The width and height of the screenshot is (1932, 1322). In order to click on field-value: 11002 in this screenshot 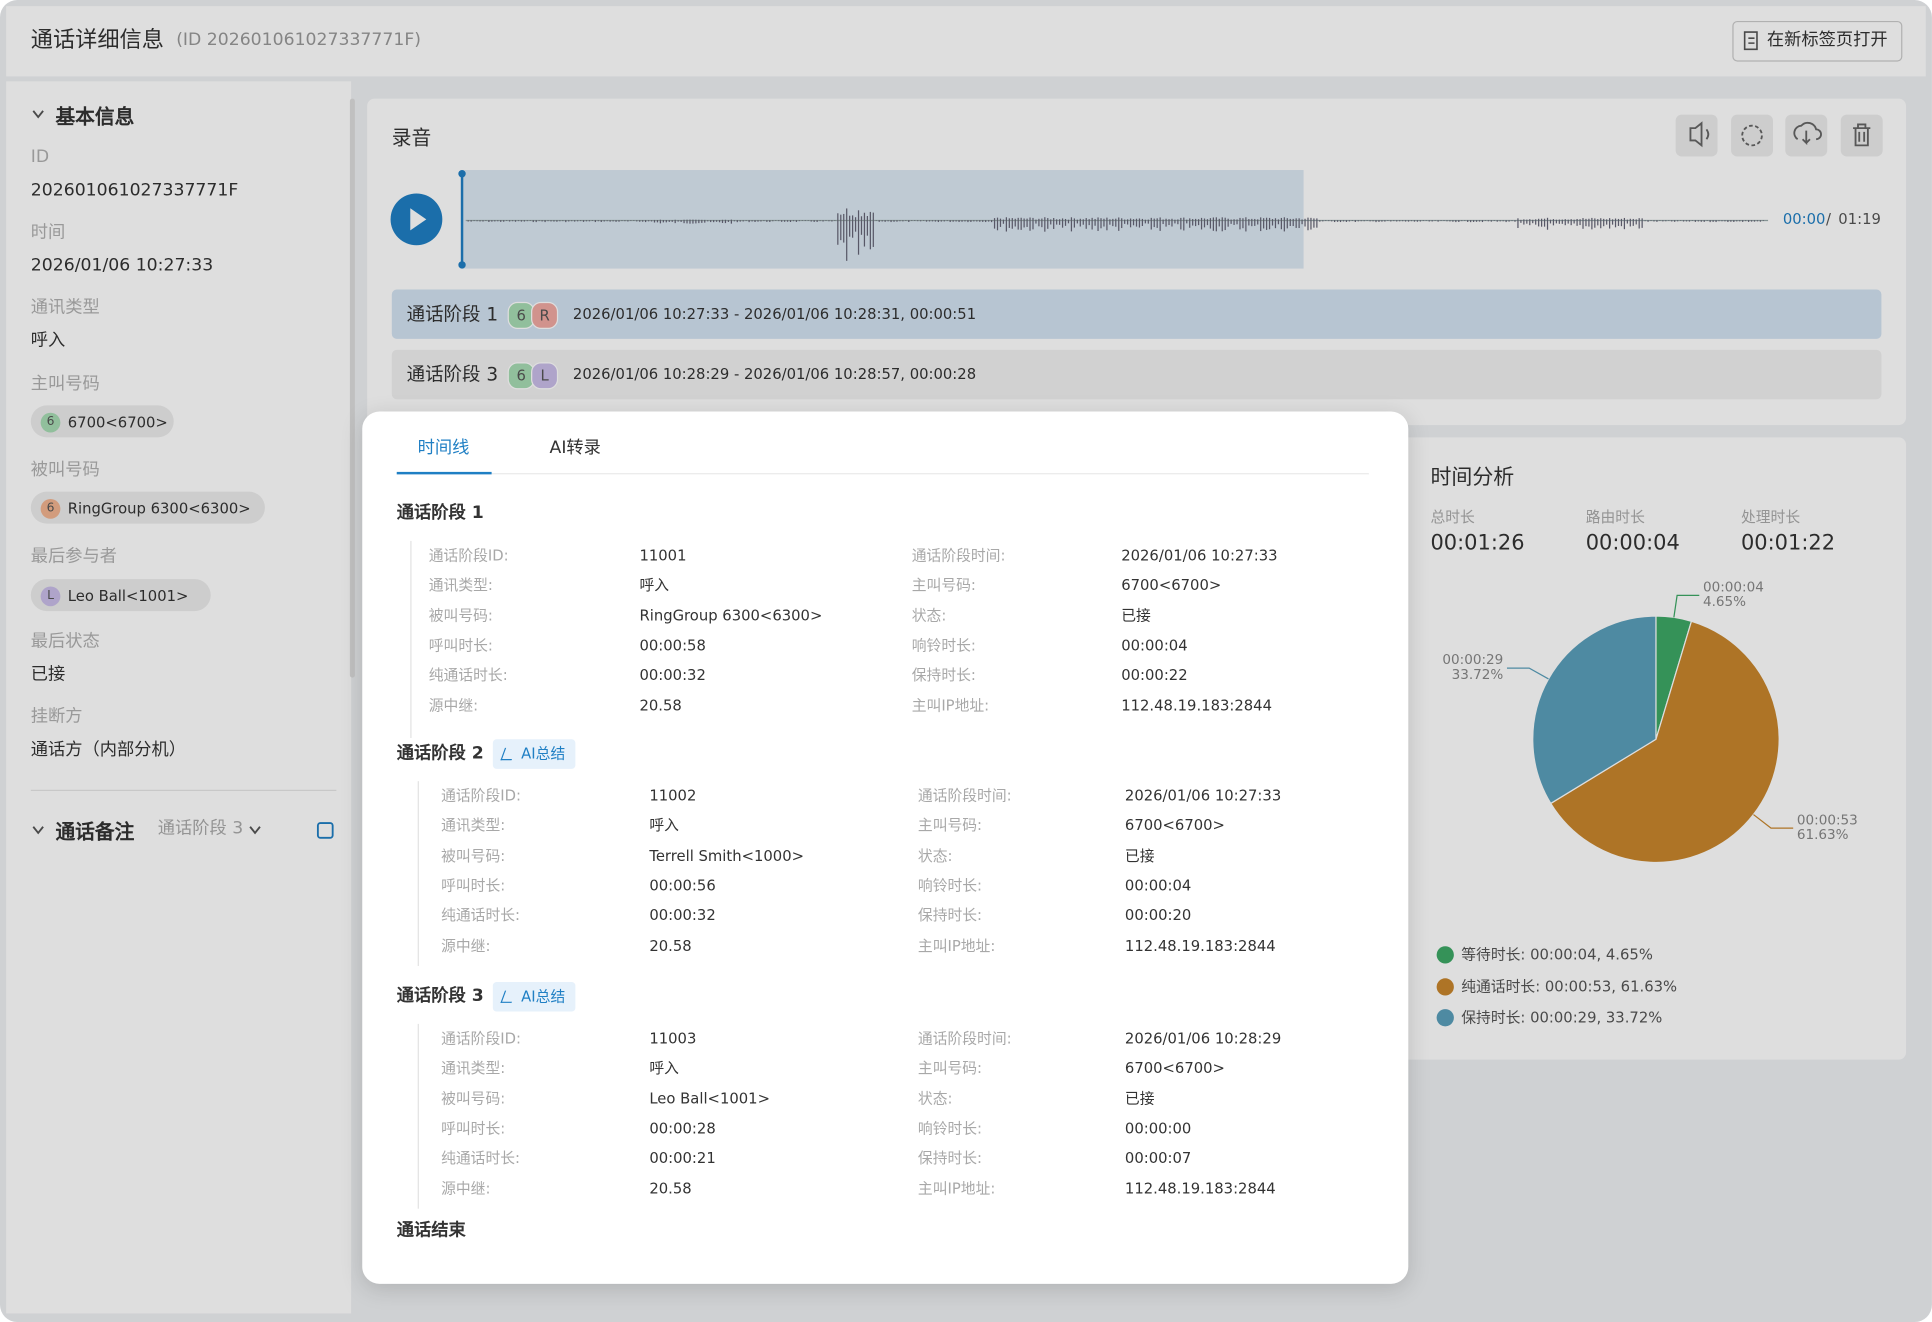, I will do `click(673, 796)`.